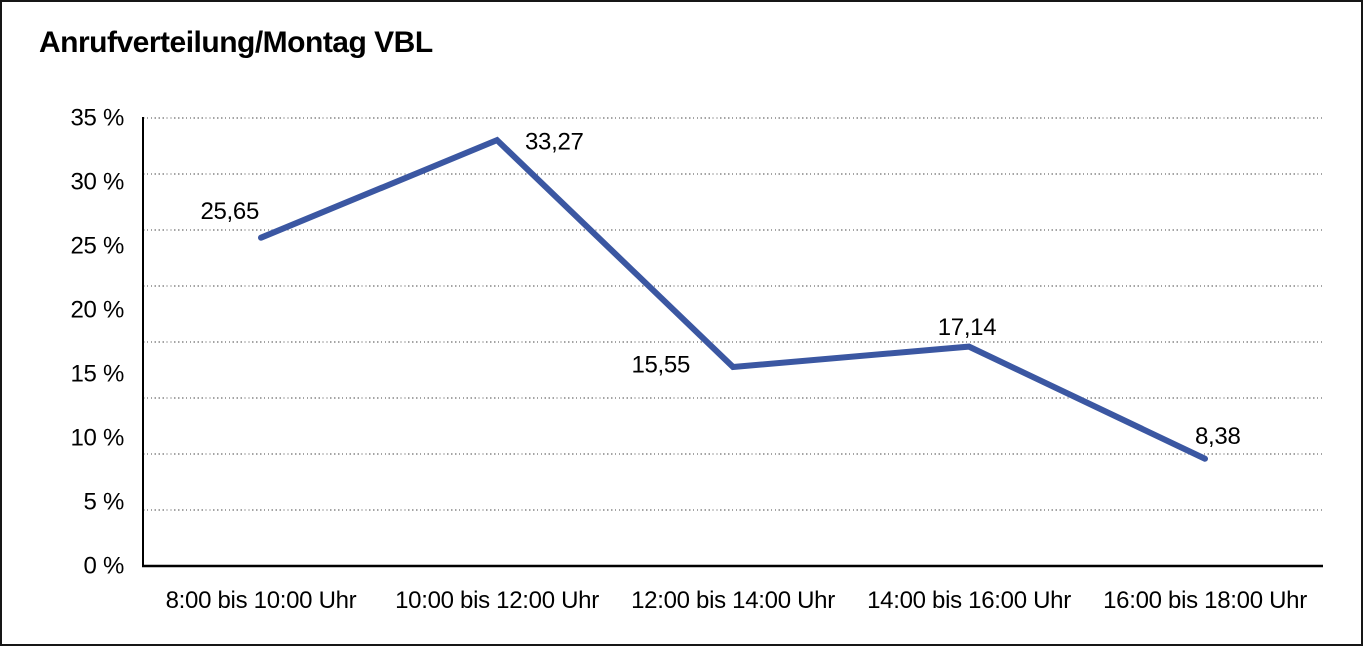  I want to click on data-point-label: 15,55, so click(660, 364).